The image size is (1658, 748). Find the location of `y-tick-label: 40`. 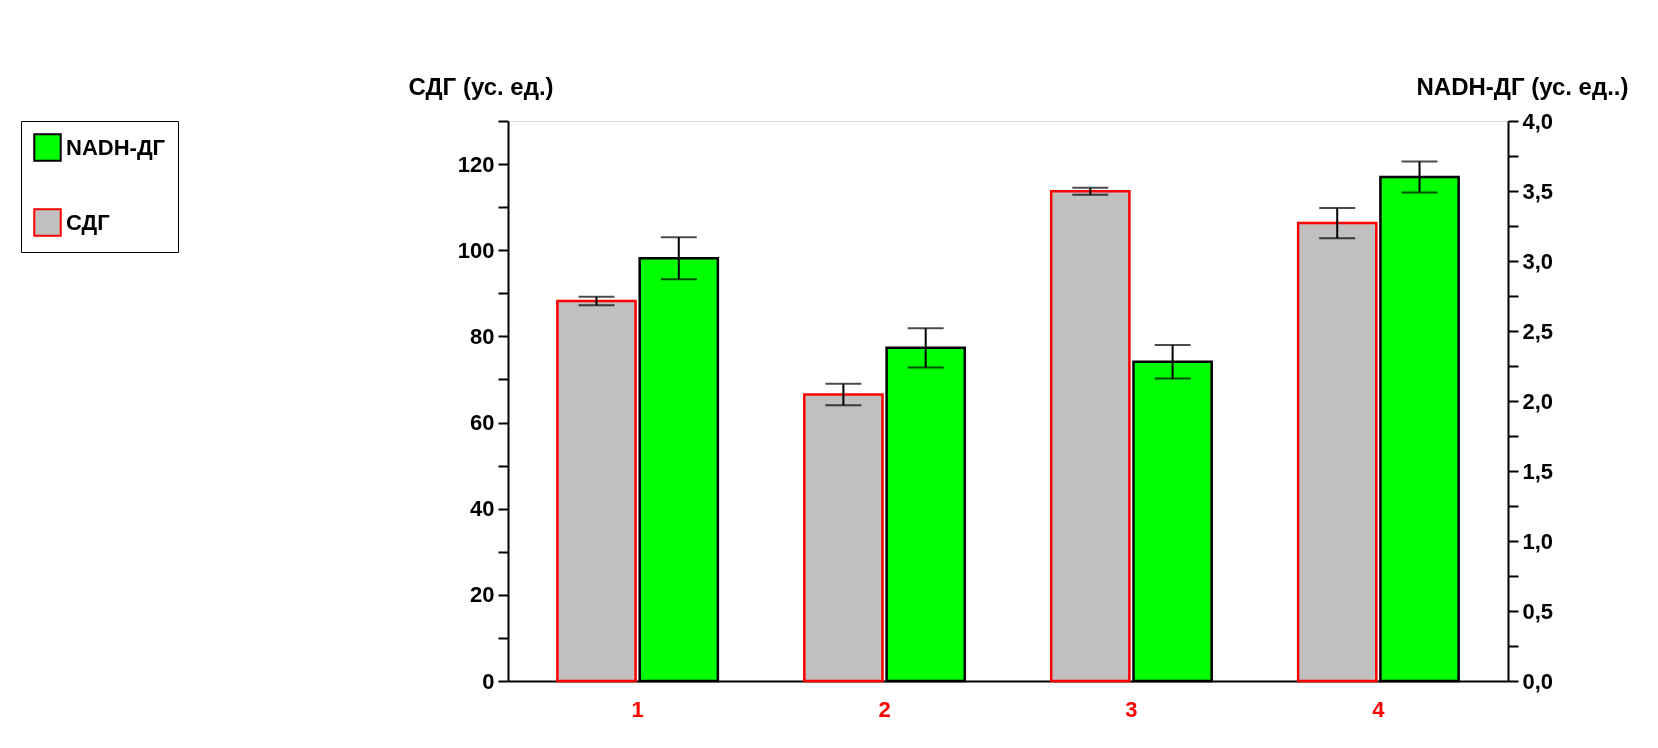

y-tick-label: 40 is located at coordinates (482, 509).